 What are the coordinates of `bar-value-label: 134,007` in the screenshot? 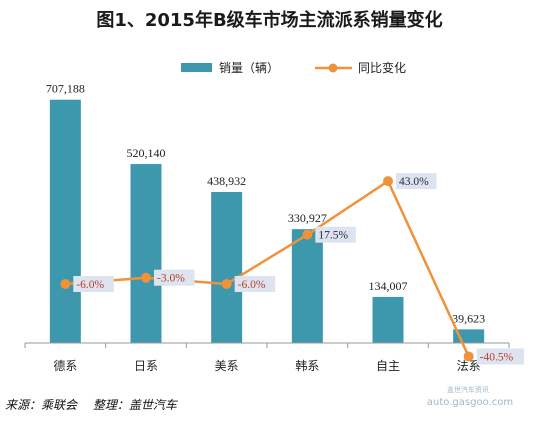 It's located at (388, 286).